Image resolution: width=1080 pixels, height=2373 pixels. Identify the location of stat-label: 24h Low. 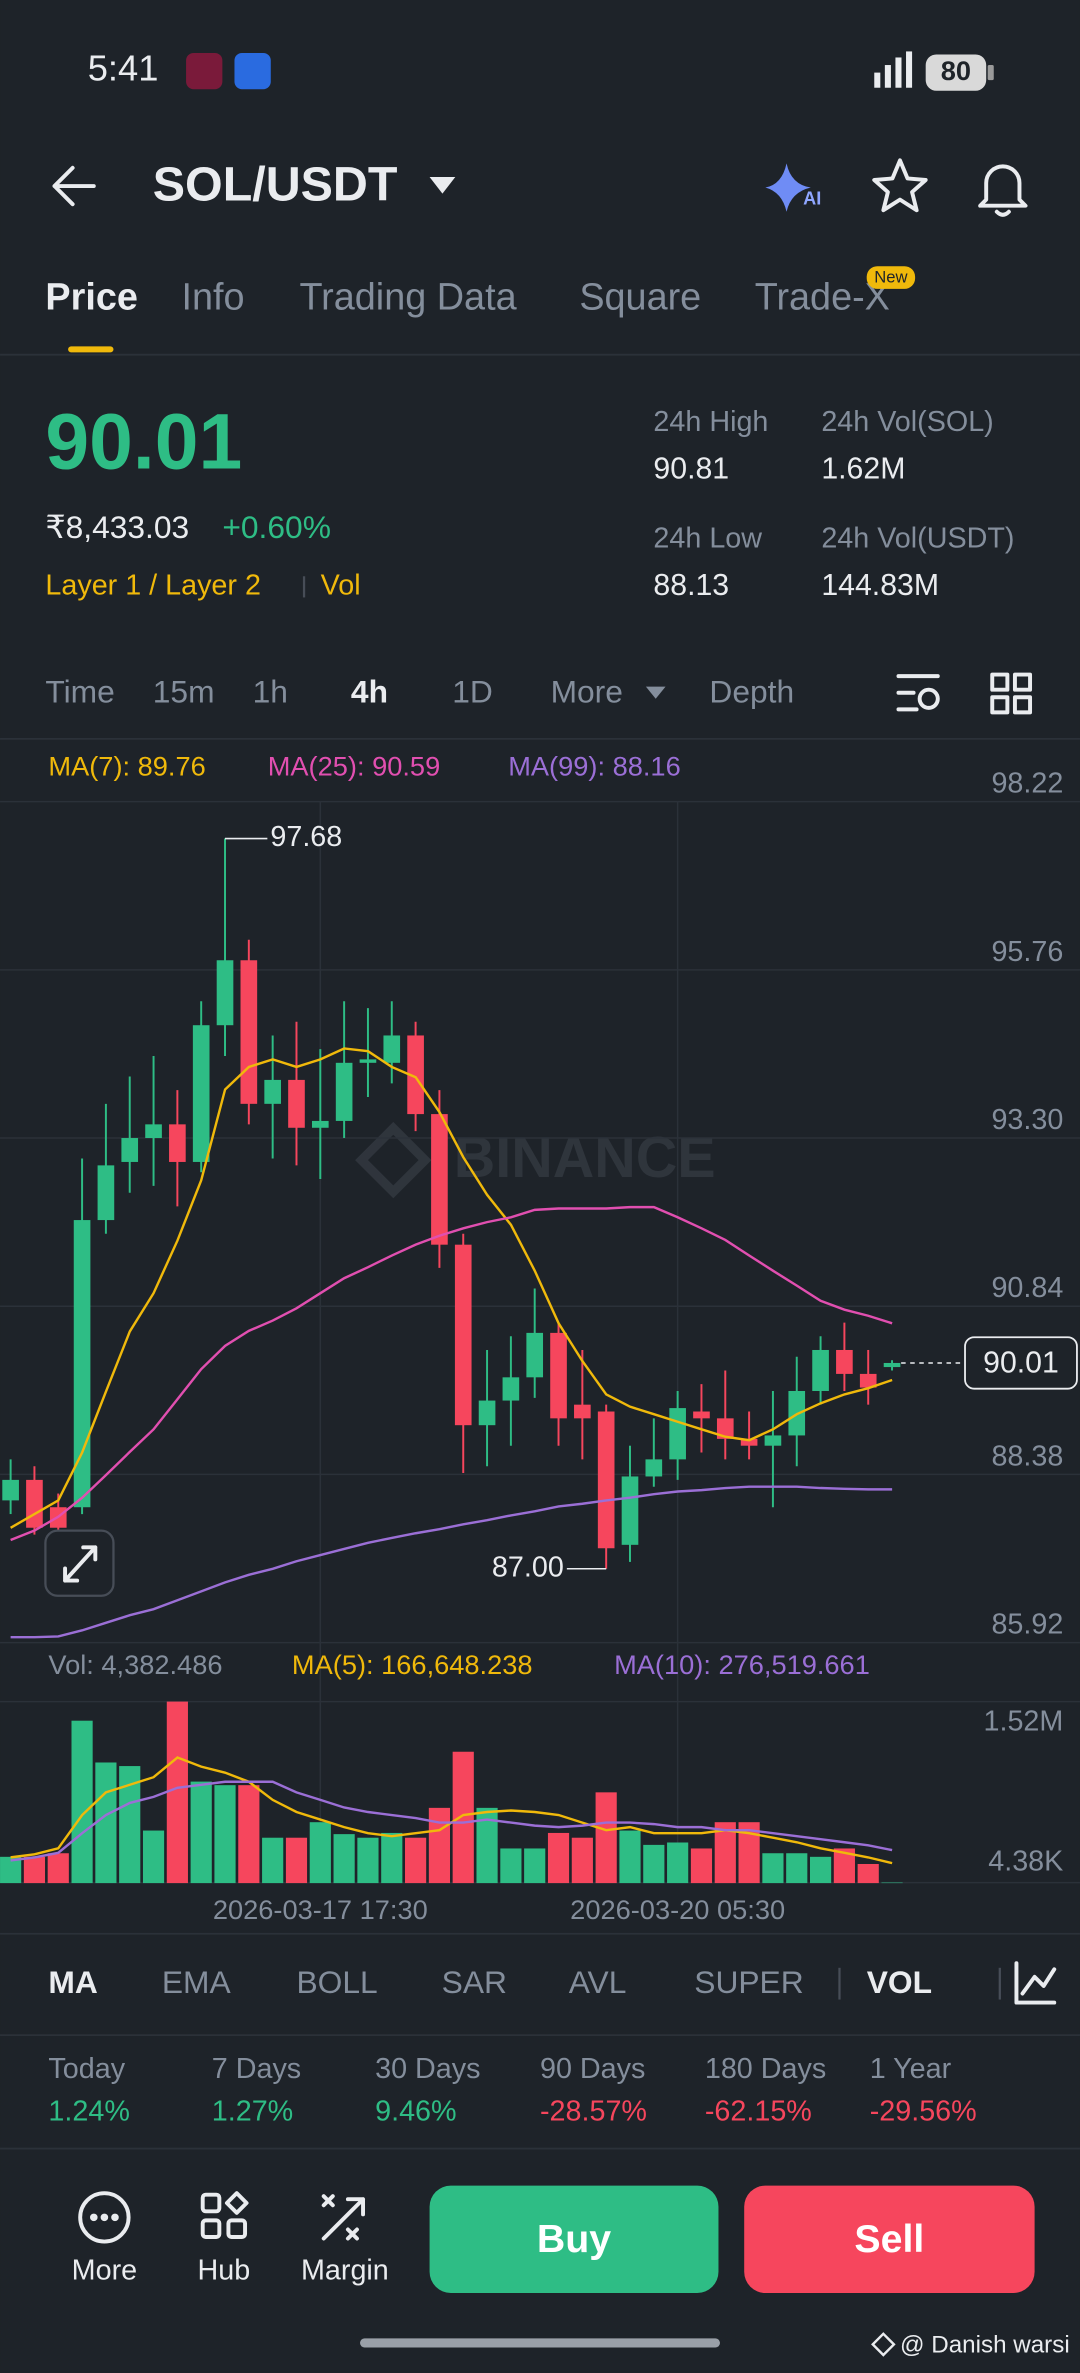
(707, 539).